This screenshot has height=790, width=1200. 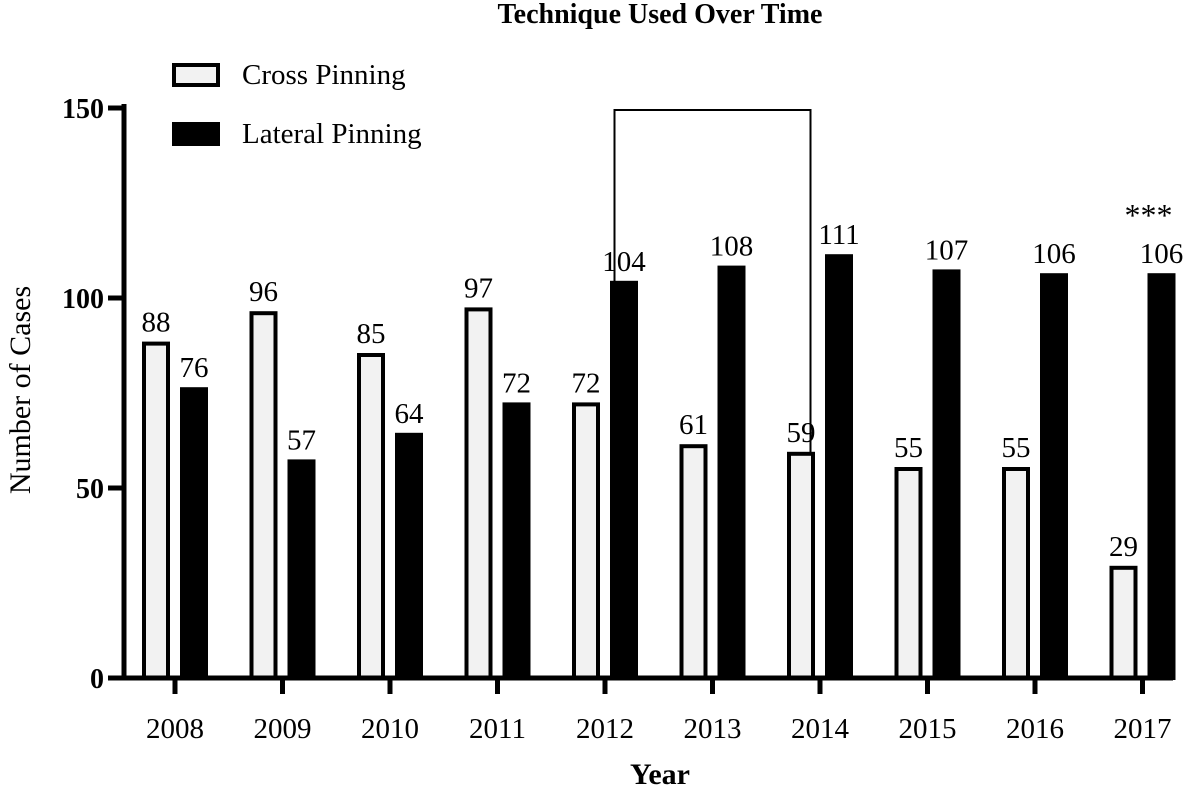 What do you see at coordinates (83, 299) in the screenshot?
I see `y-tick-label-100: 100` at bounding box center [83, 299].